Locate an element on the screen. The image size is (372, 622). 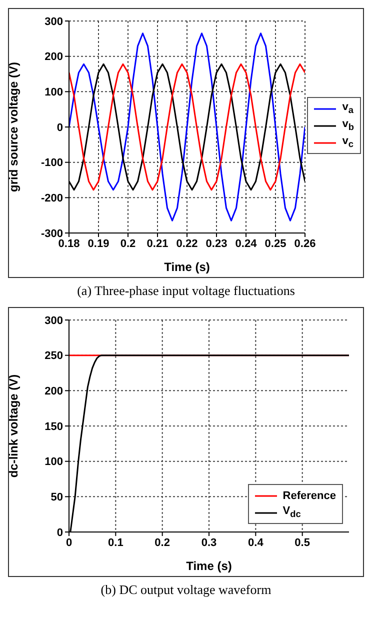
x-tick-label: 0.23 is located at coordinates (217, 244).